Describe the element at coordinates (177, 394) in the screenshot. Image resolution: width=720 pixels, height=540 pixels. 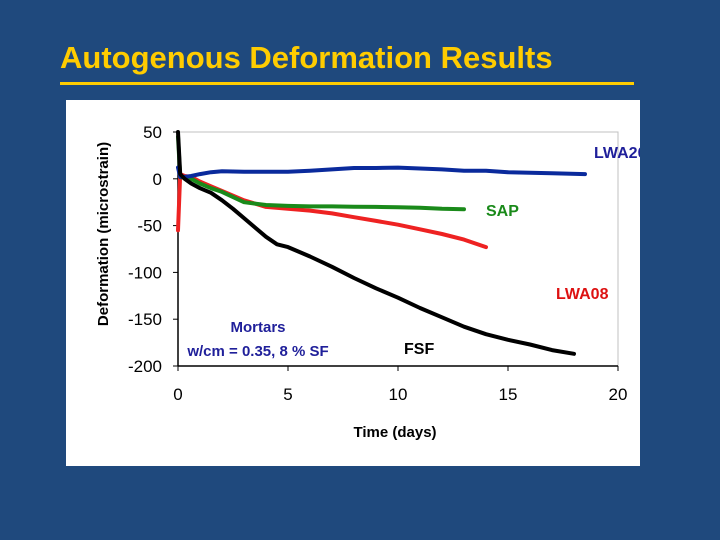
I see `x-tick-label: 0` at that location.